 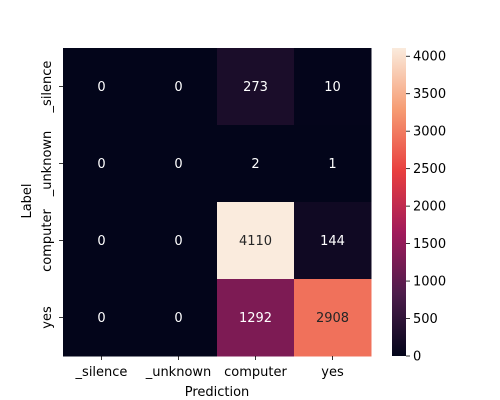 I want to click on x-axis-label: Prediction, so click(x=217, y=392).